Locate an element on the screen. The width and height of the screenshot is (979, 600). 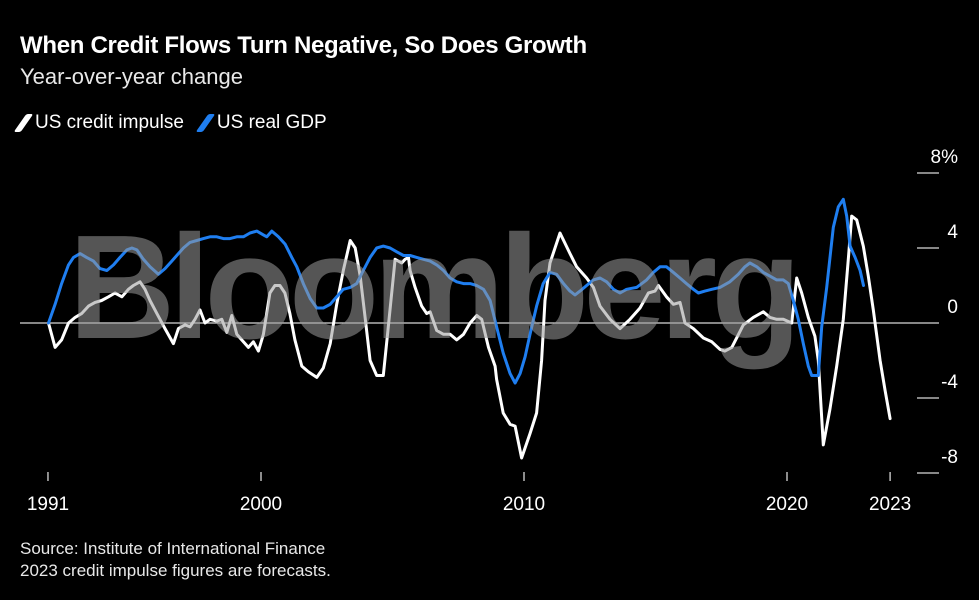
legend-item-real-gdp: US real GDP is located at coordinates (261, 123).